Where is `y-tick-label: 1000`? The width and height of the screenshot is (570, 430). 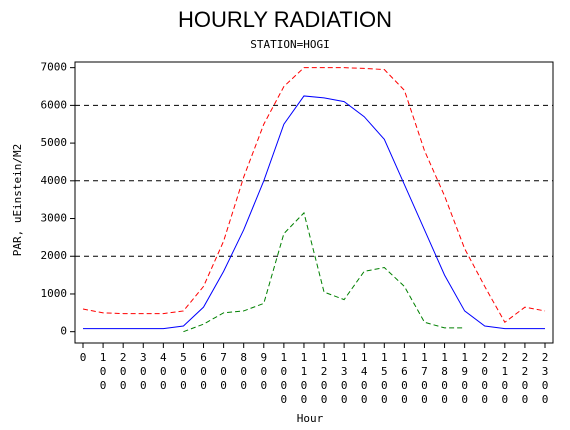
y-tick-label: 1000 is located at coordinates (54, 293).